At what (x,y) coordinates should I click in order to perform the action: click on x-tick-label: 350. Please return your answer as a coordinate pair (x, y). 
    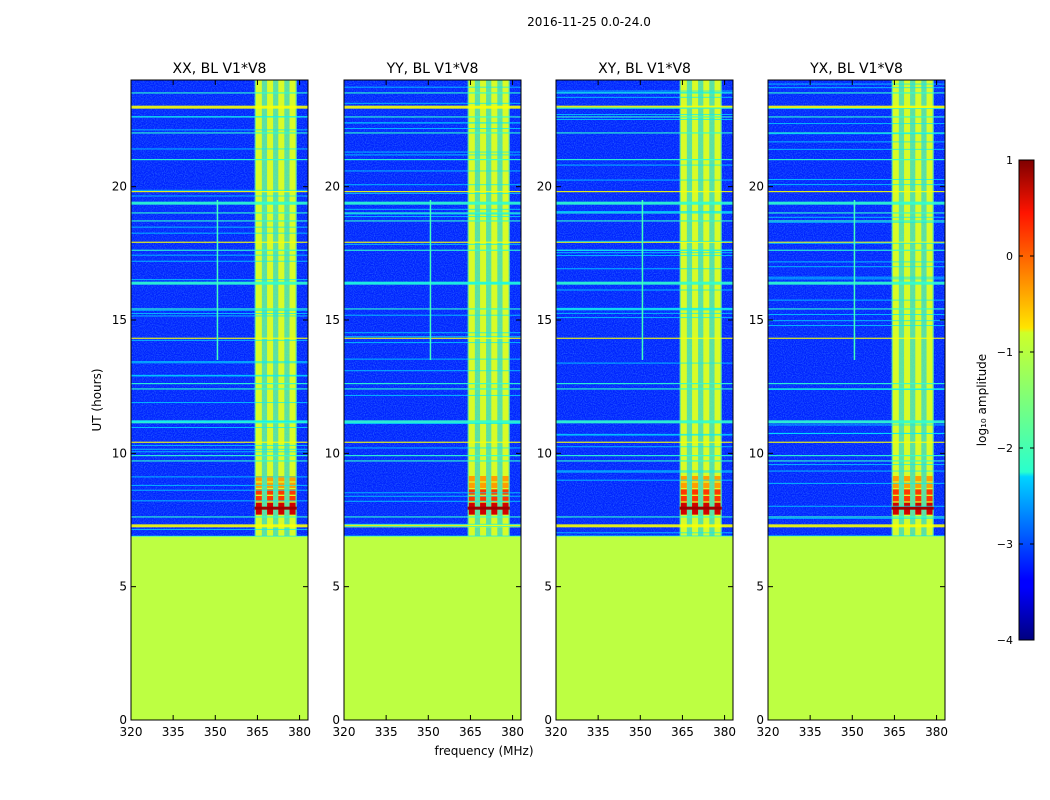
    Looking at the image, I should click on (428, 732).